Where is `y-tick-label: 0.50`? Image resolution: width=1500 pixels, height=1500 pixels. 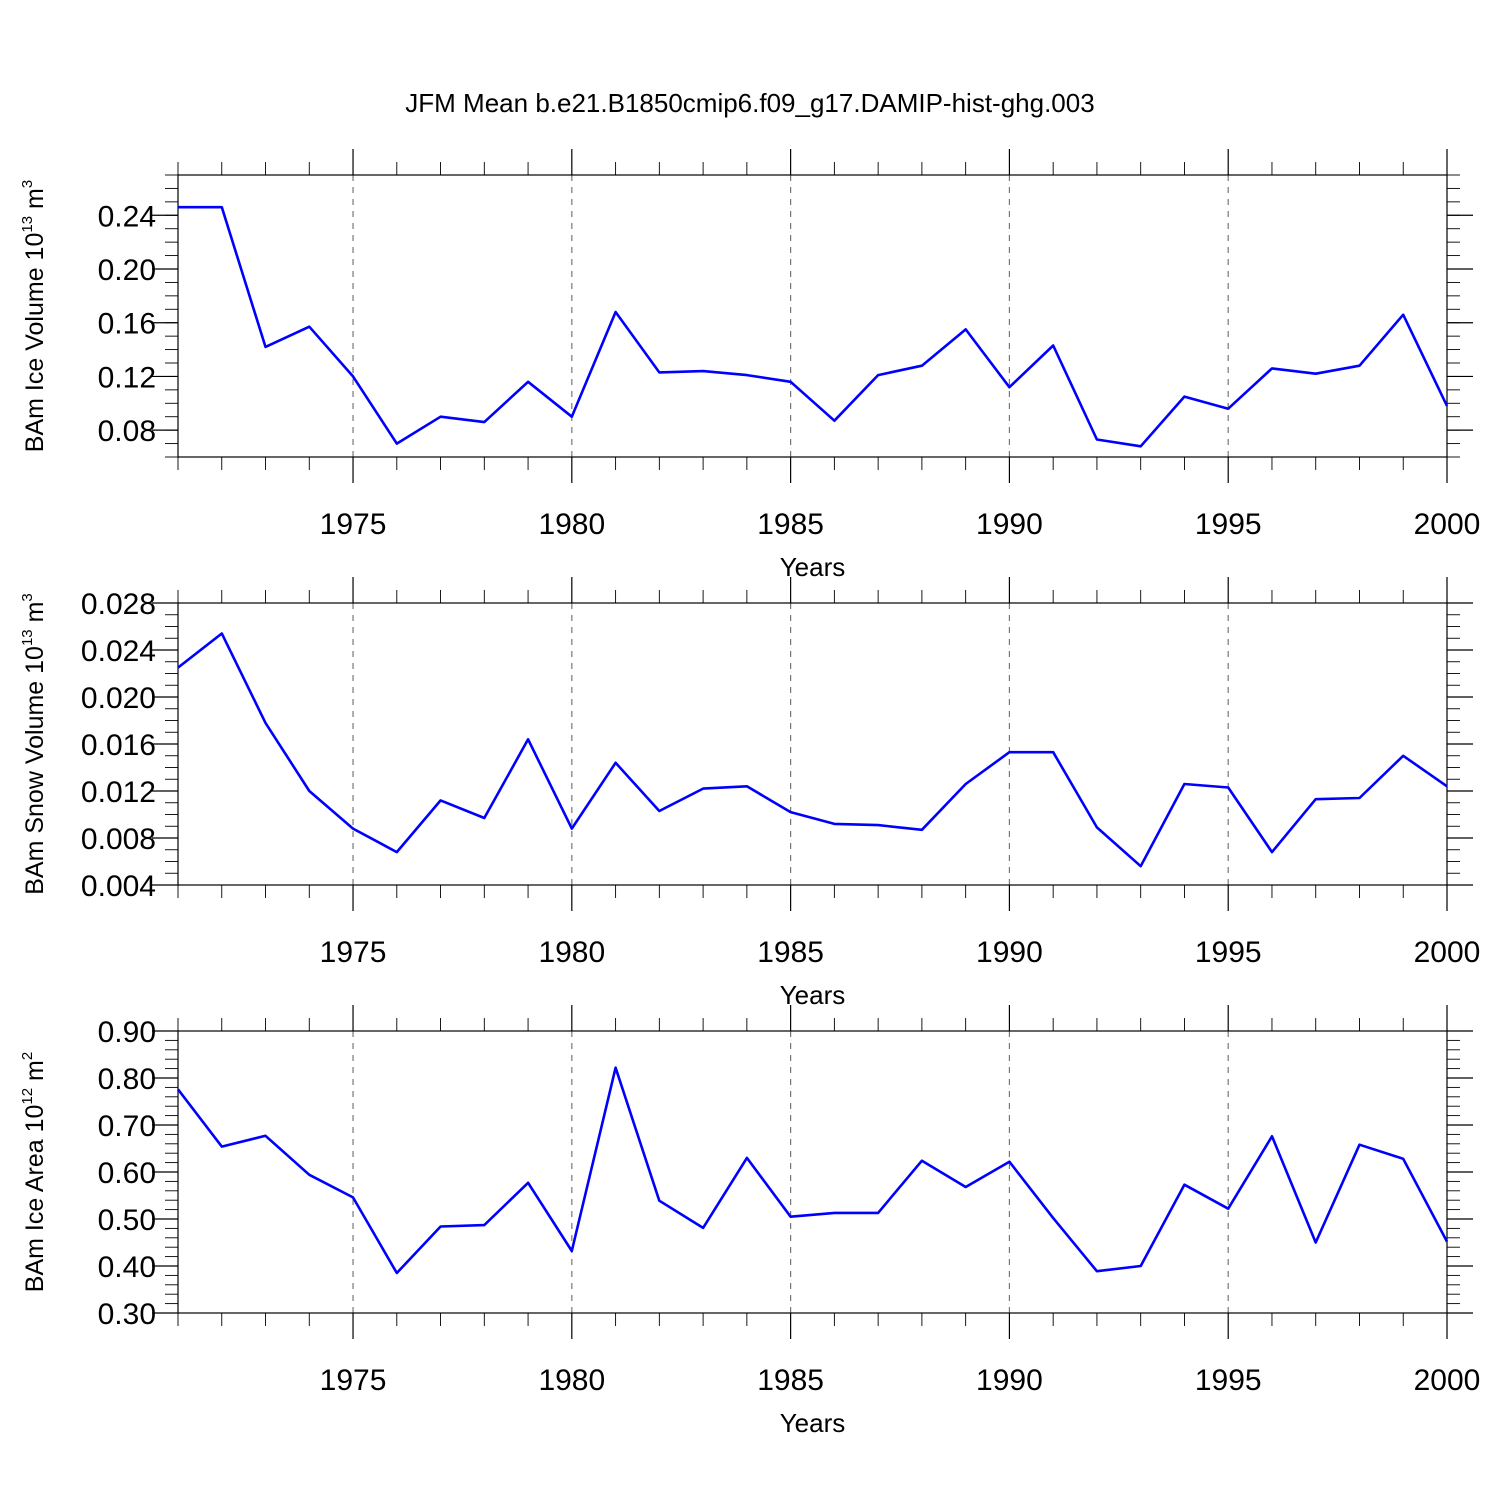 y-tick-label: 0.50 is located at coordinates (127, 1220).